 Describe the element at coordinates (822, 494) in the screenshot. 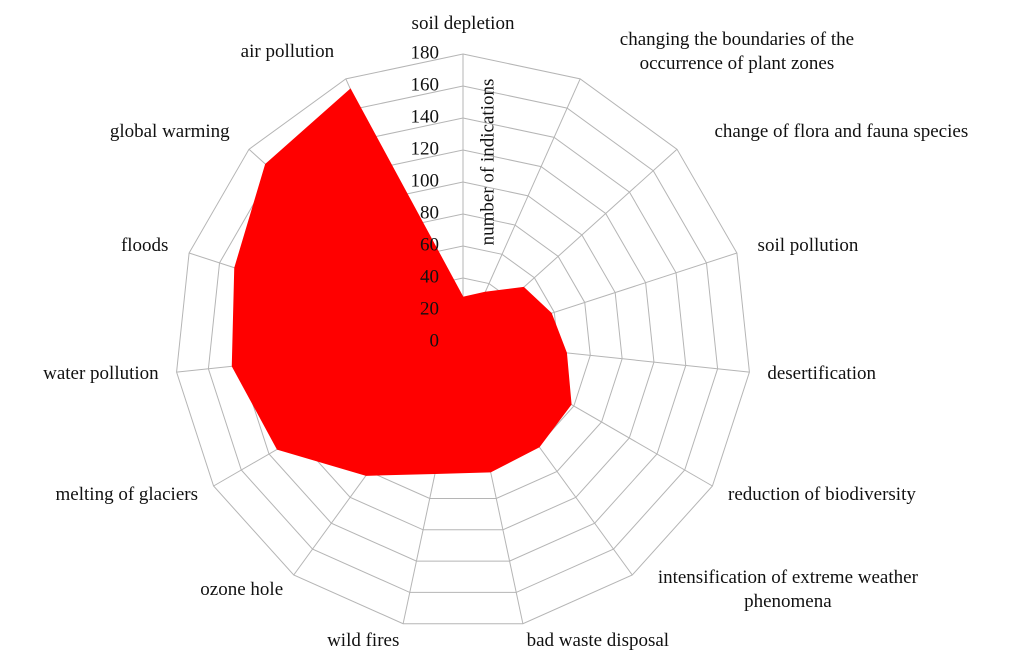

I see `category-label: reduction of biodiversity` at that location.